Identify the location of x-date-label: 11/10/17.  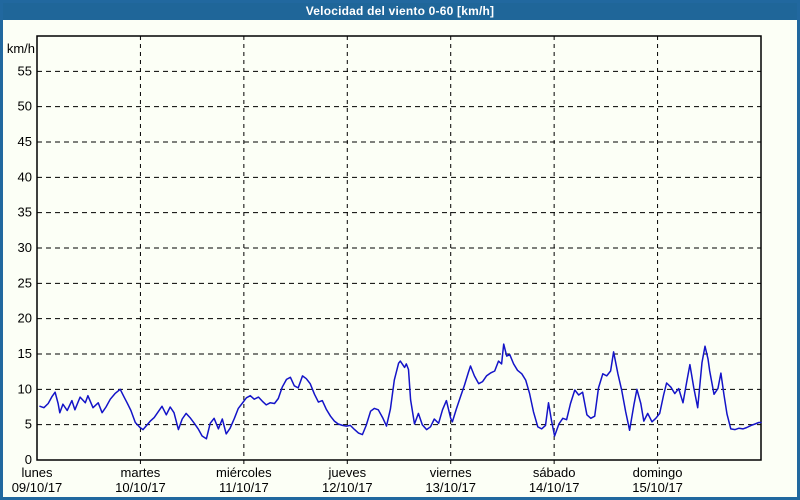
(244, 487).